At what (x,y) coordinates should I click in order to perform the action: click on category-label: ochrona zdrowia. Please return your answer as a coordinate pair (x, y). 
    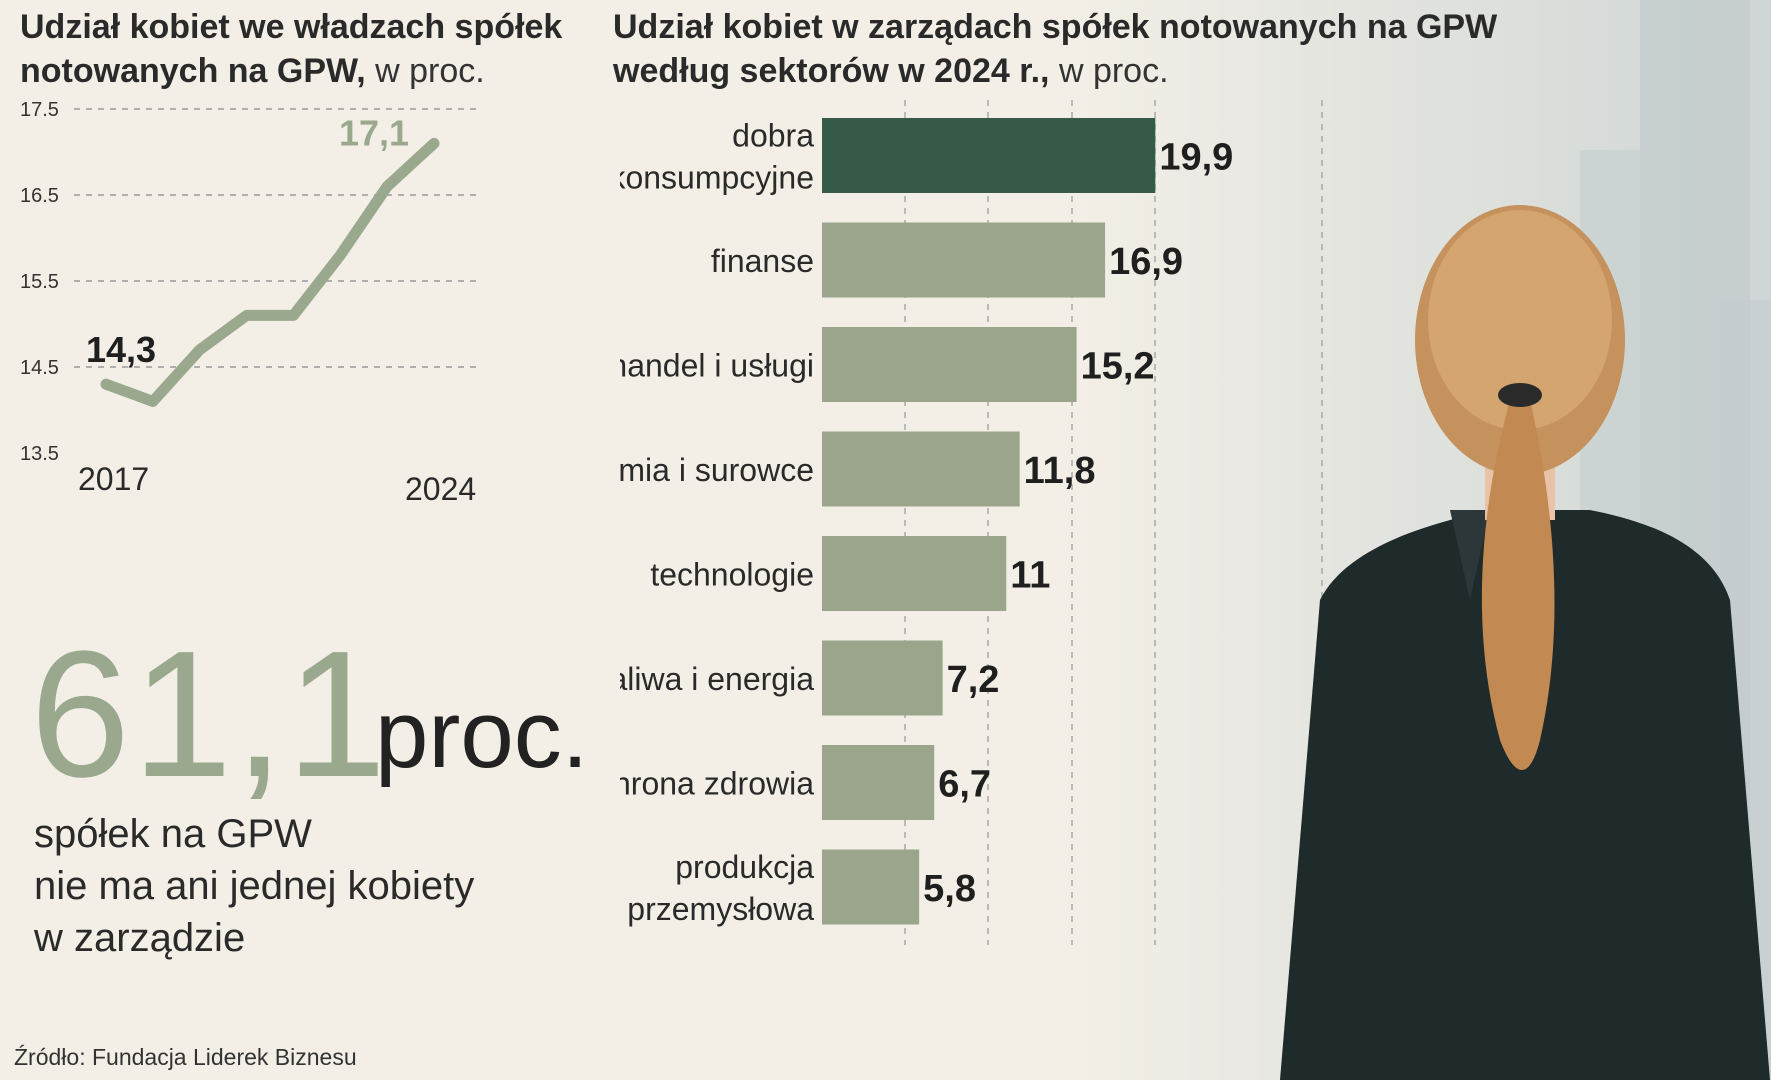
    Looking at the image, I should click on (717, 784).